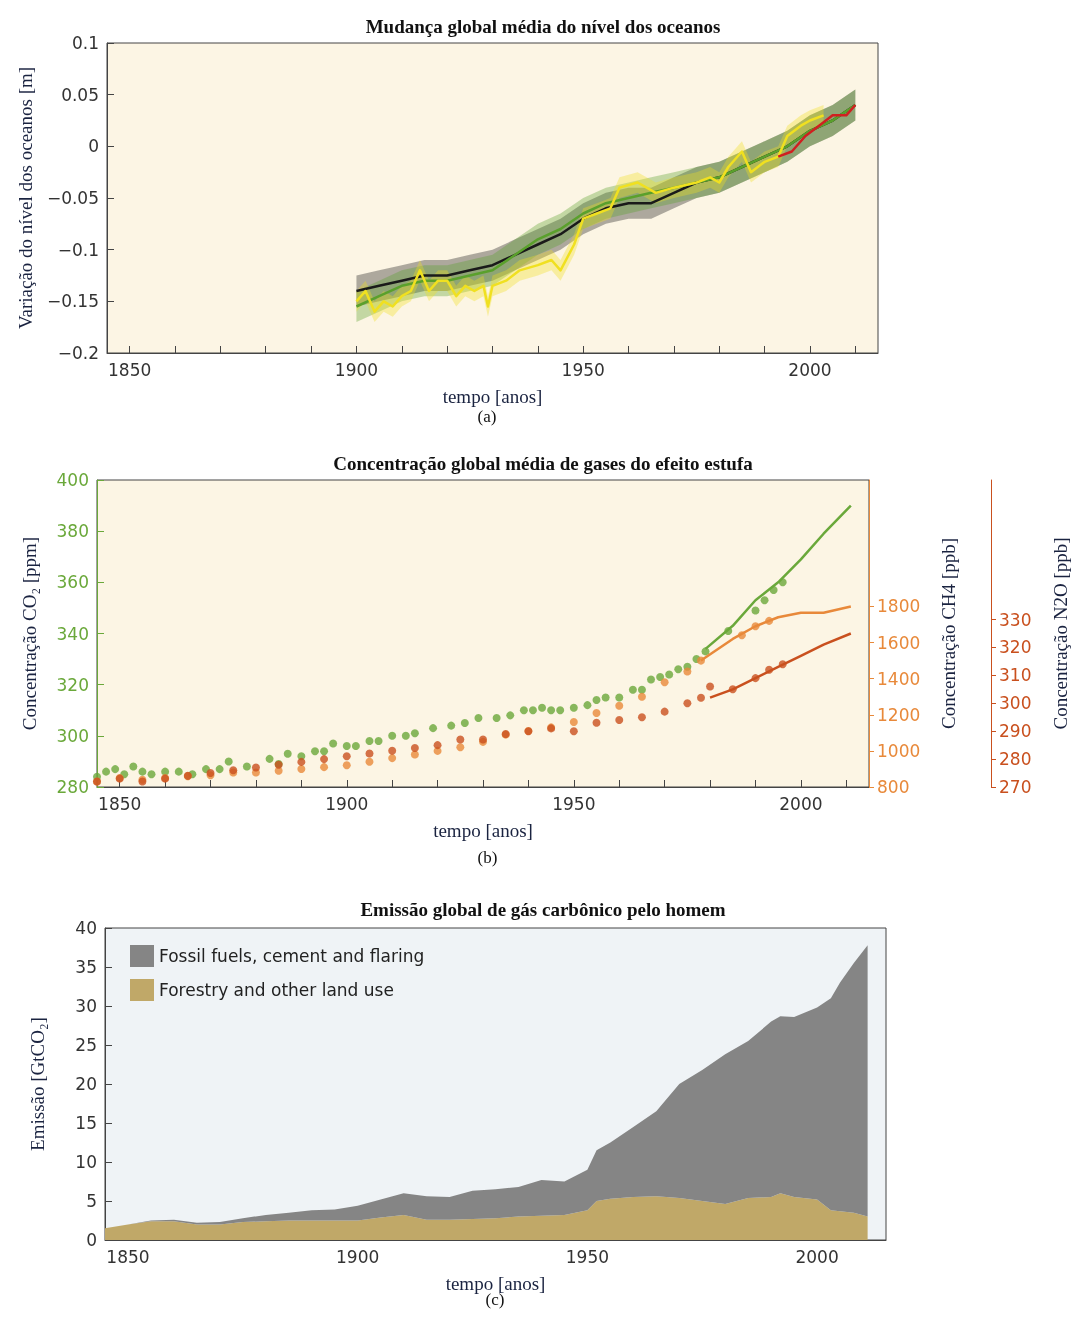  Describe the element at coordinates (72, 198) in the screenshot. I see `y-tick-label: −0.05` at that location.